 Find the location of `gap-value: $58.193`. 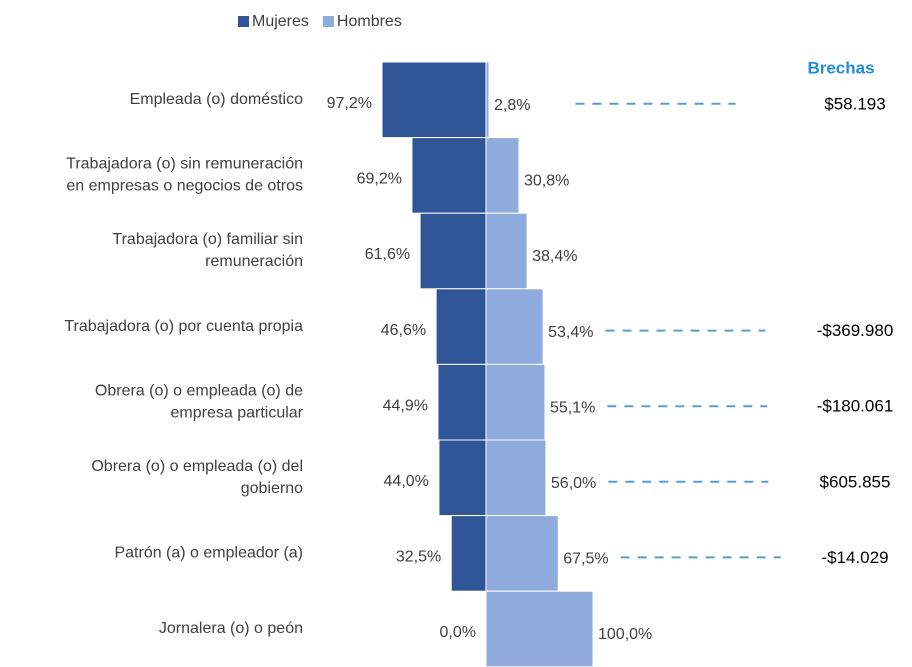

gap-value: $58.193 is located at coordinates (854, 103).